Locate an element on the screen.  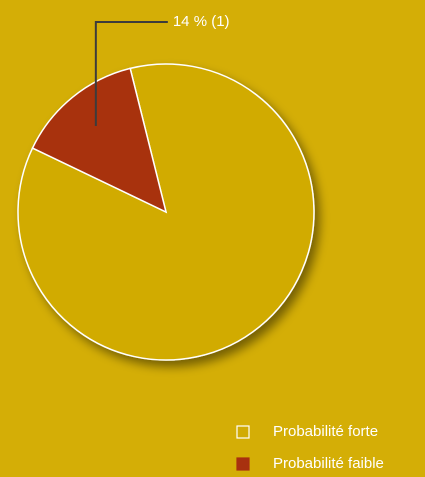
labels: 14 % (1) is located at coordinates (162, 69).